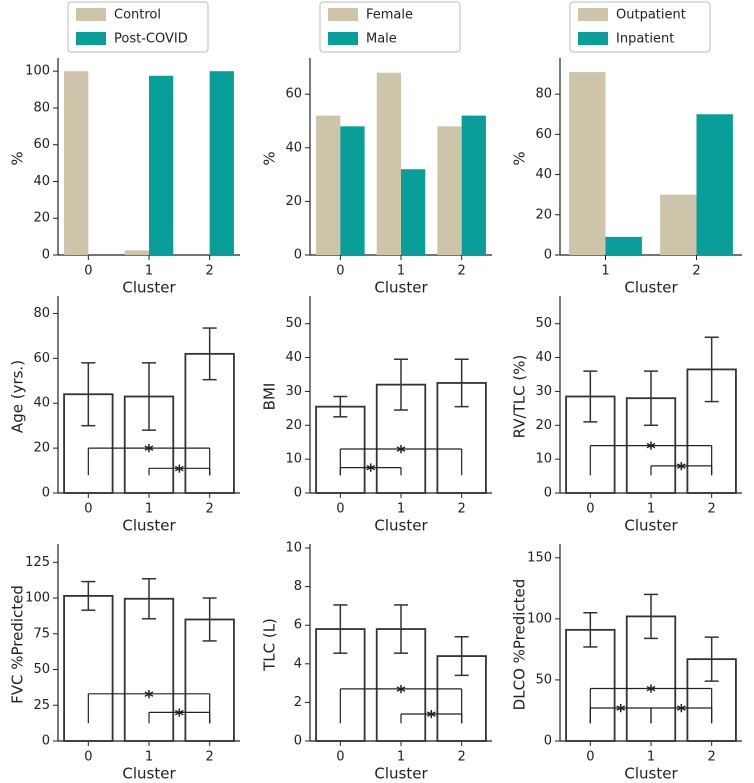 The width and height of the screenshot is (754, 783). Describe the element at coordinates (137, 15) in the screenshot. I see `legend-label: Control` at that location.